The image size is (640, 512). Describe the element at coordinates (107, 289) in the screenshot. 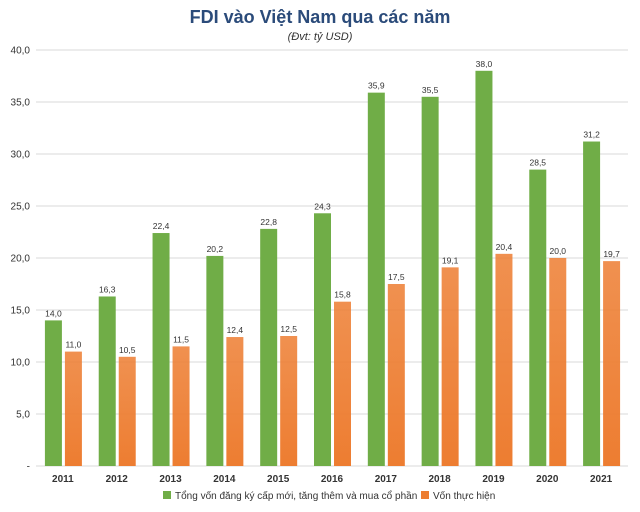

I see `data-label: 16,3` at that location.